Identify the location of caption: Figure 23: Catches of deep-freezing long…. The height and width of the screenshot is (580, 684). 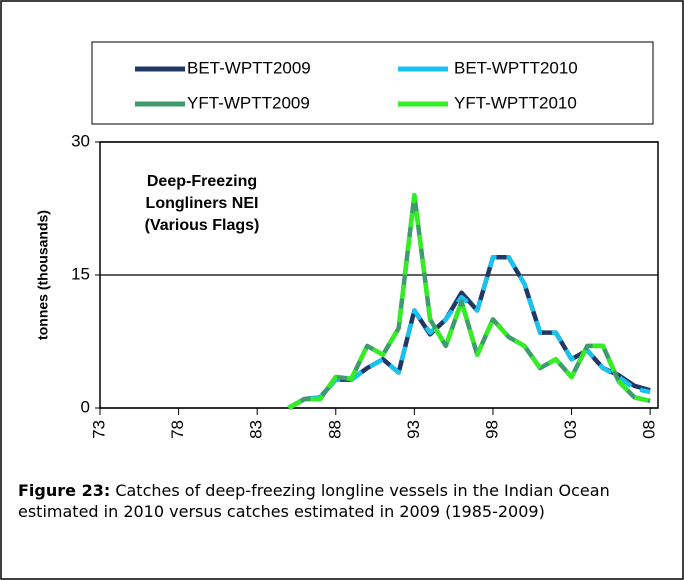
(338, 501).